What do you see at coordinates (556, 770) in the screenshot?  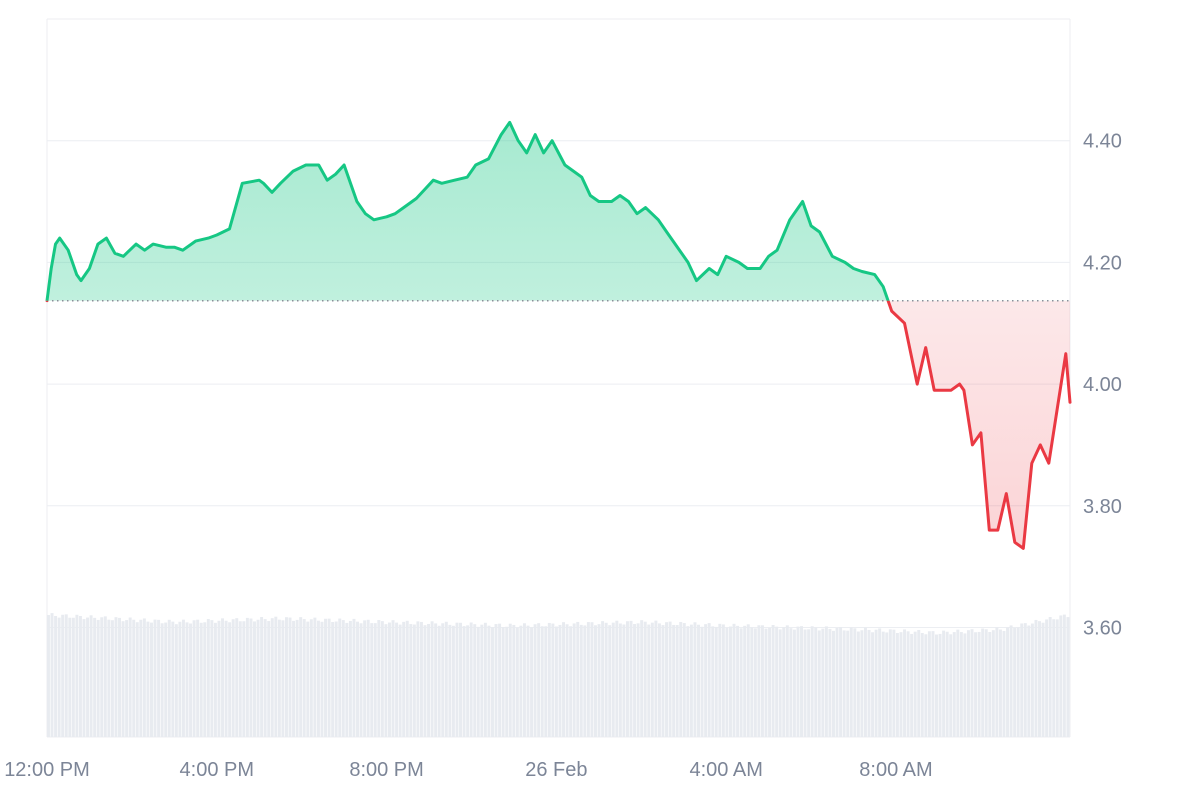 I see `x-tick-label: 26 Feb` at bounding box center [556, 770].